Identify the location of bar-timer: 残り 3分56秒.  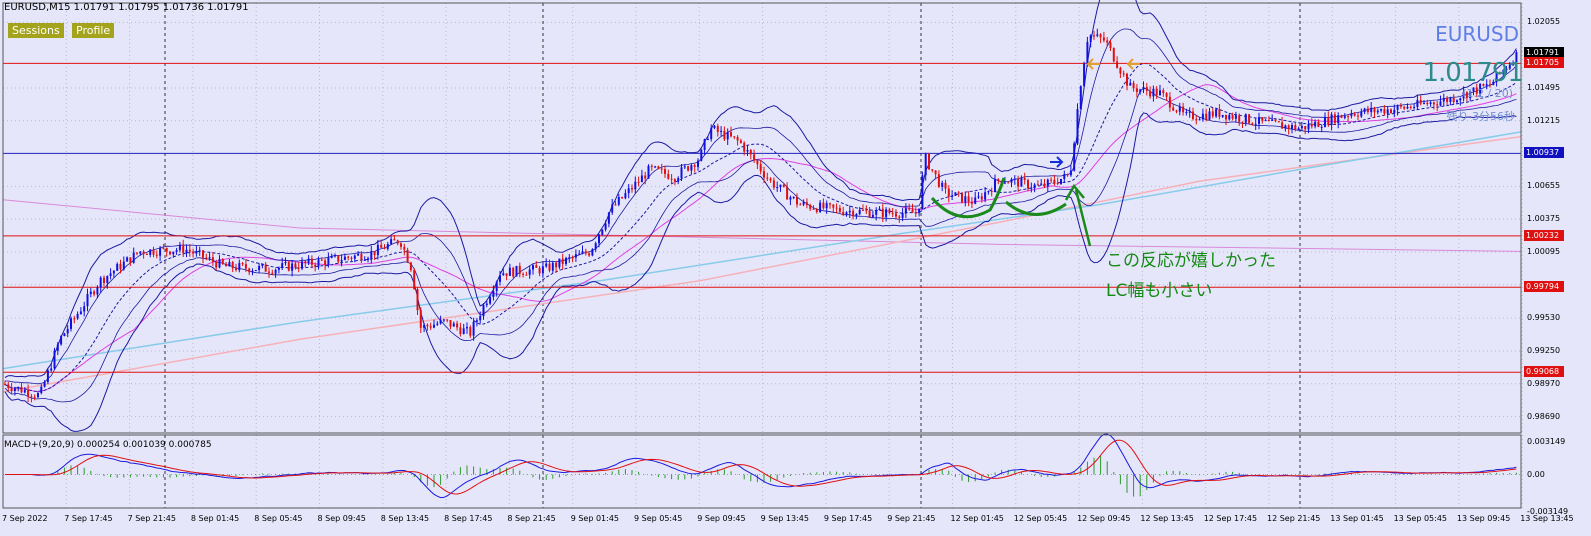
(1481, 116).